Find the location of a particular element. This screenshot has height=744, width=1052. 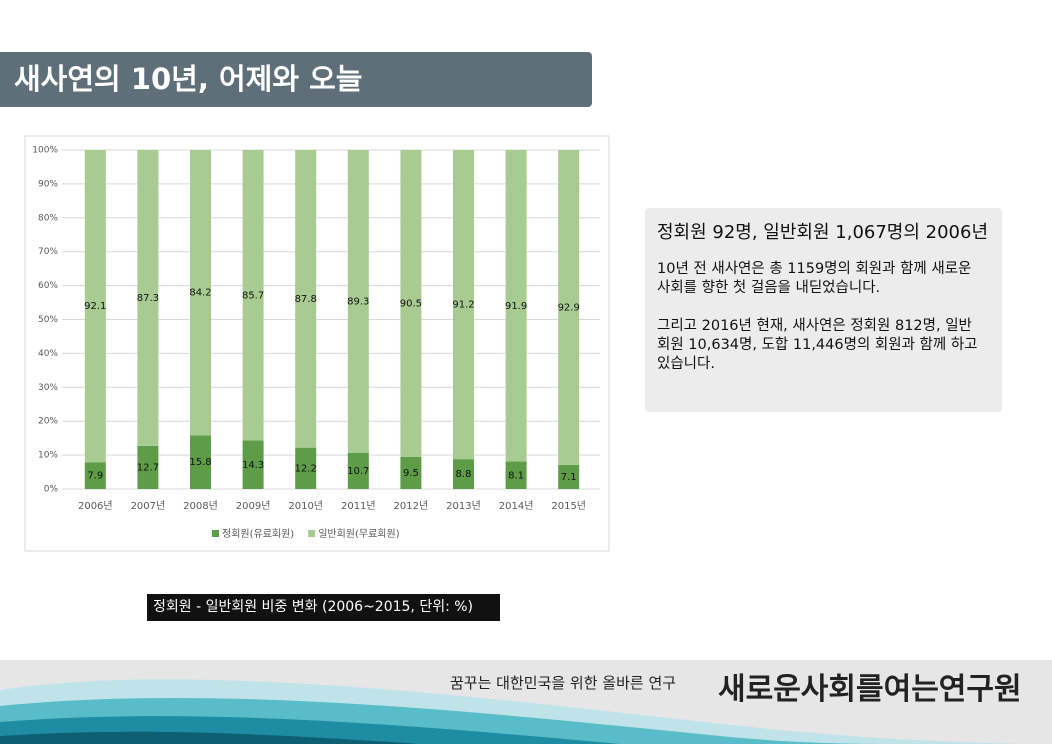

data-label: 10.7 is located at coordinates (358, 471).